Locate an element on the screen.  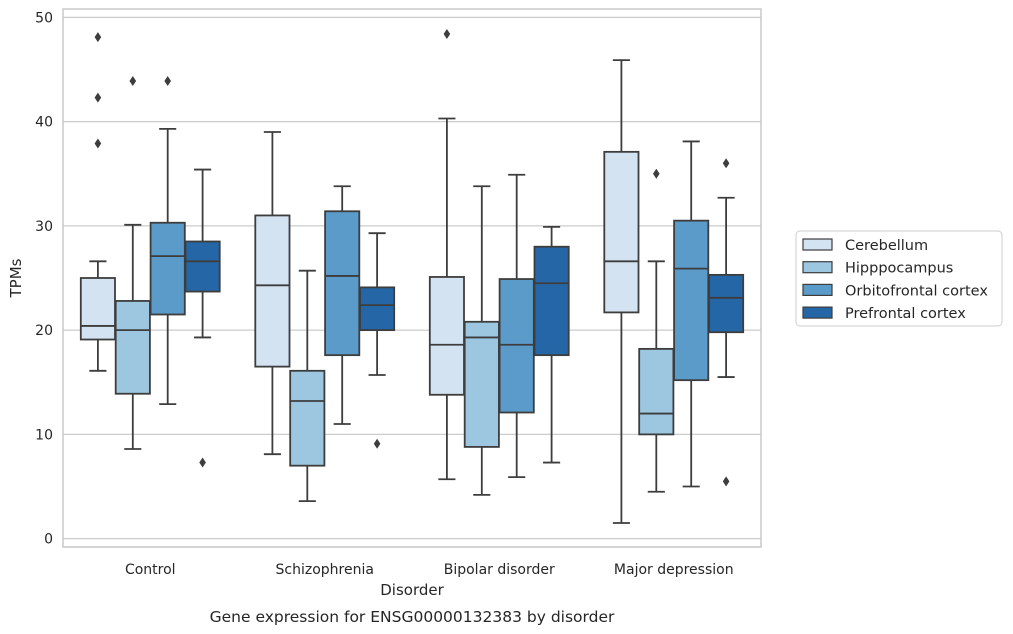
y-tick-label: 10 is located at coordinates (44, 435).